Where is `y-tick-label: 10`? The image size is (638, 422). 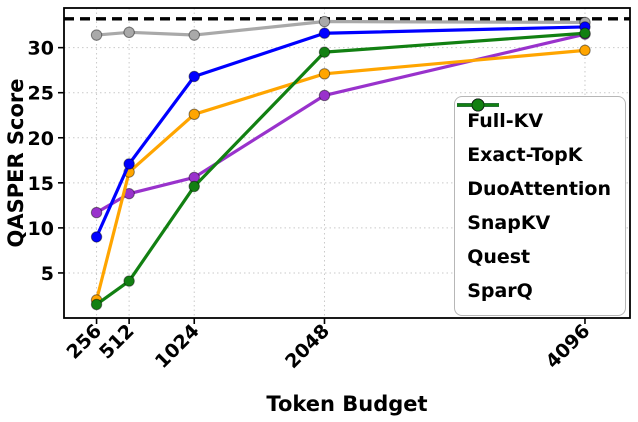
y-tick-label: 10 is located at coordinates (41, 229).